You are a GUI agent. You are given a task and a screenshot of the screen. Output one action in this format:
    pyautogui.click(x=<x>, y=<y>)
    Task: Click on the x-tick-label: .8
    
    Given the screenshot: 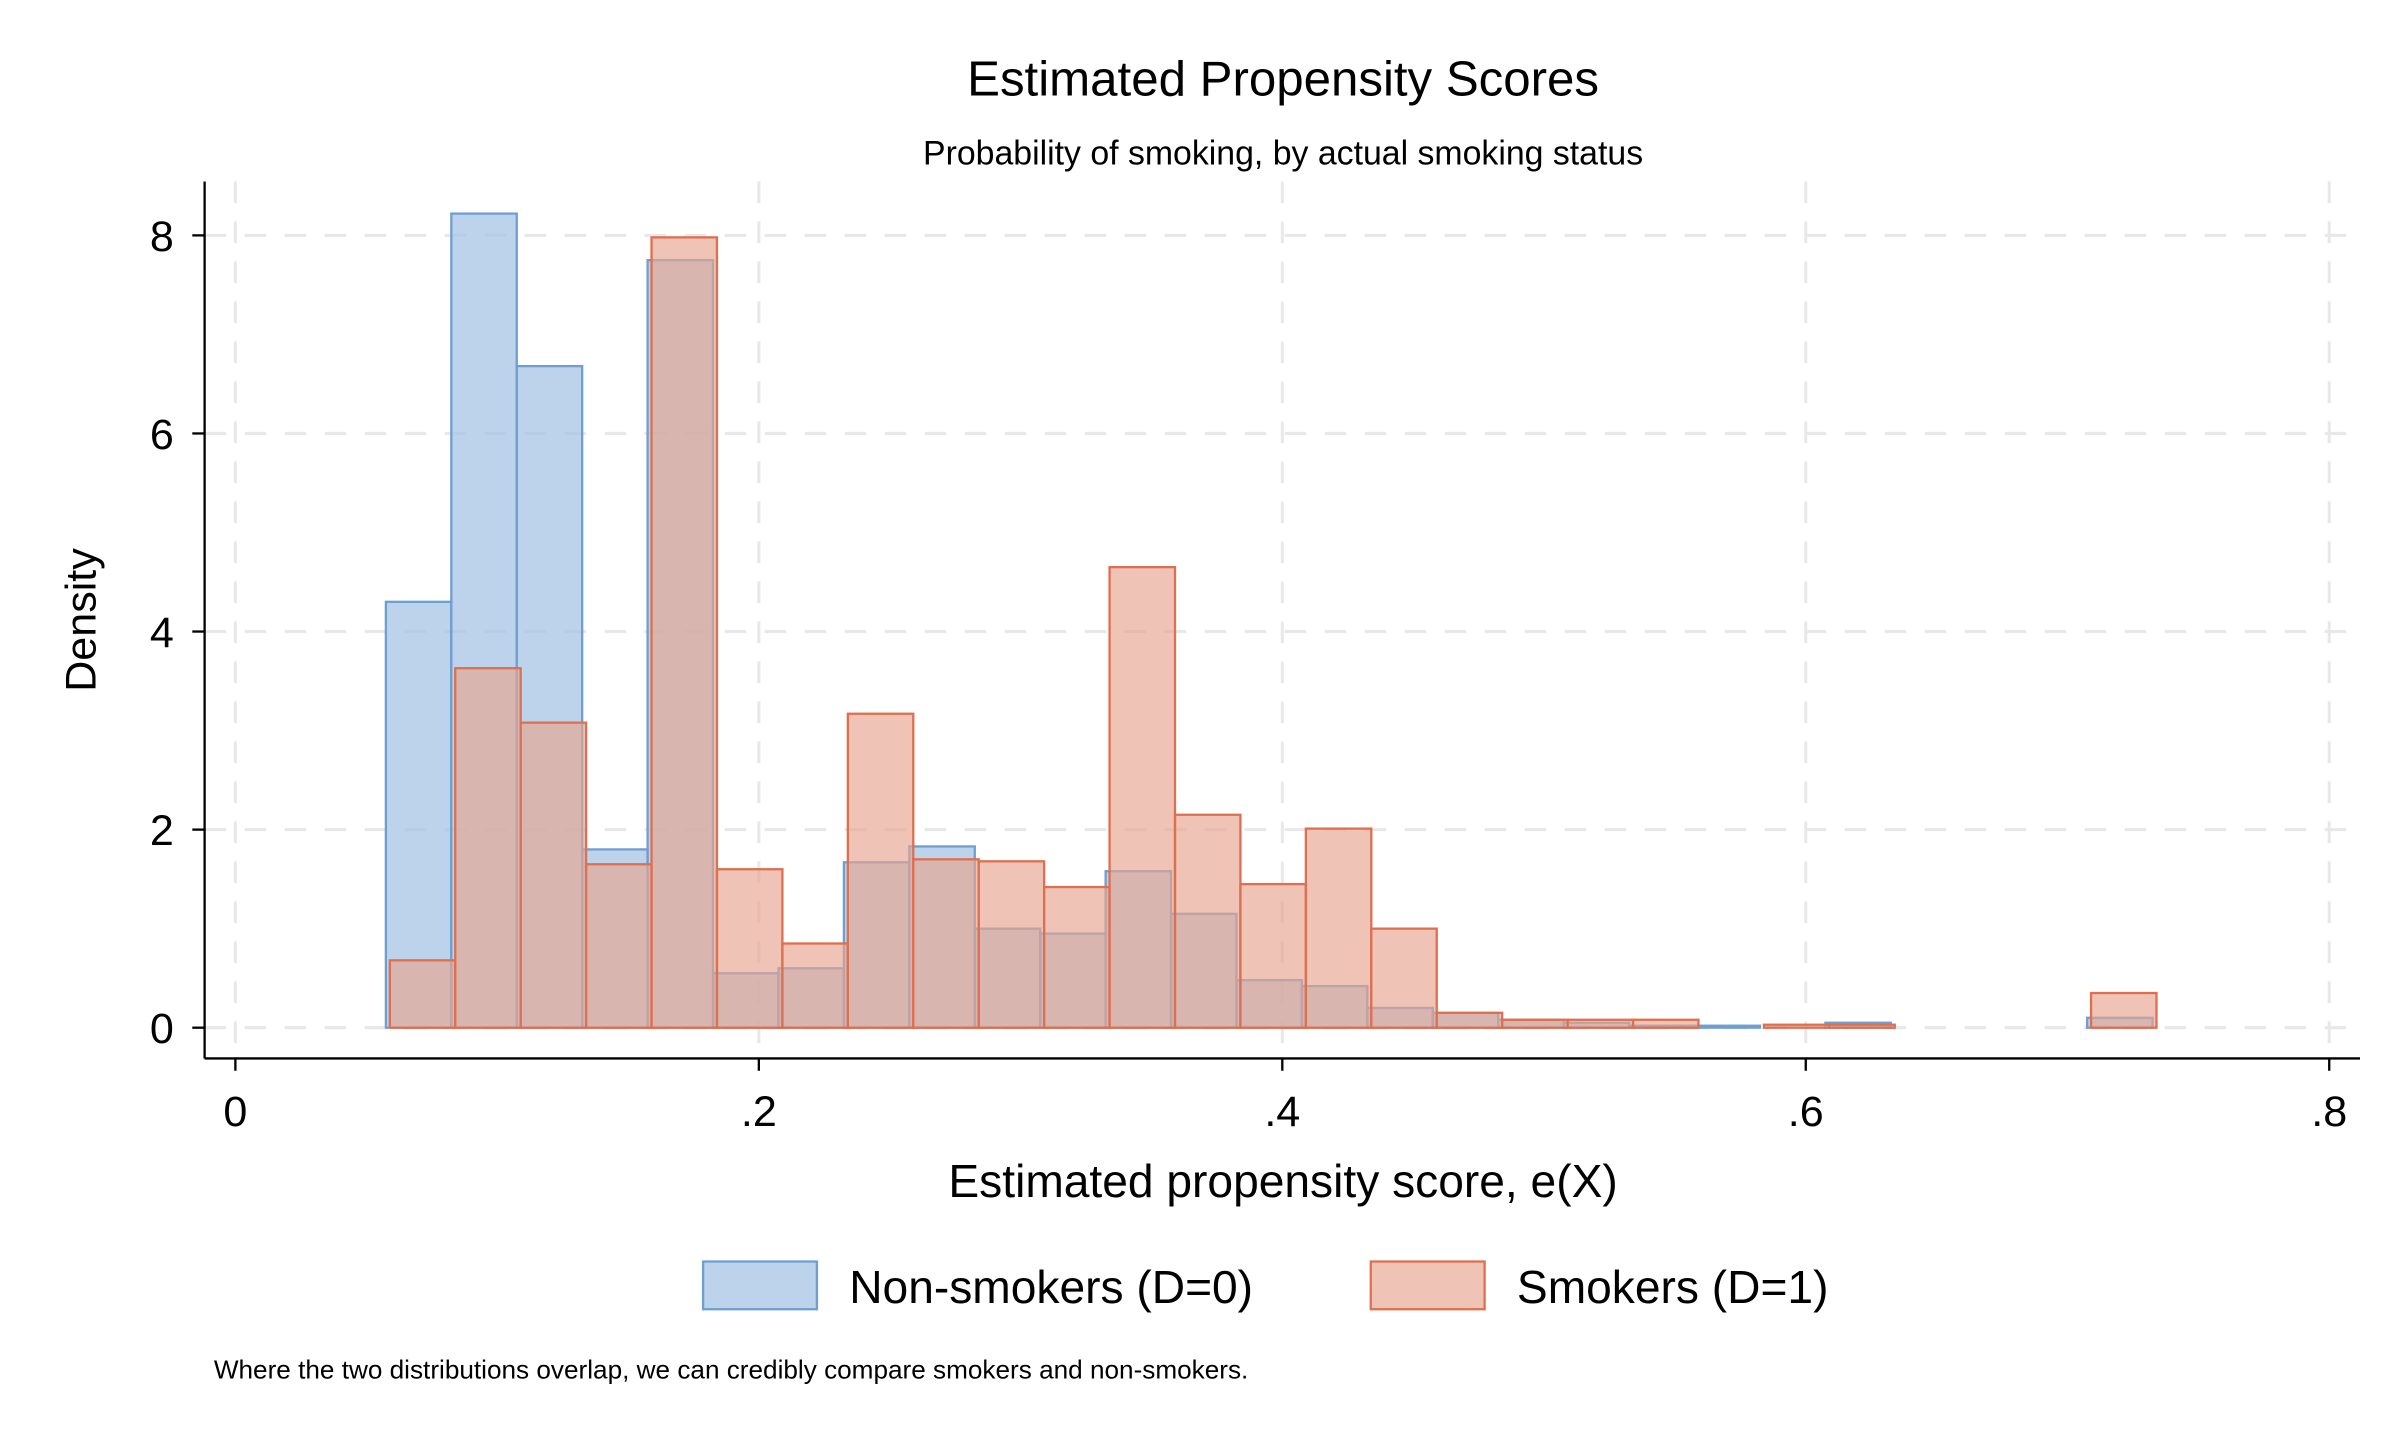 What is the action you would take?
    pyautogui.click(x=2329, y=1112)
    